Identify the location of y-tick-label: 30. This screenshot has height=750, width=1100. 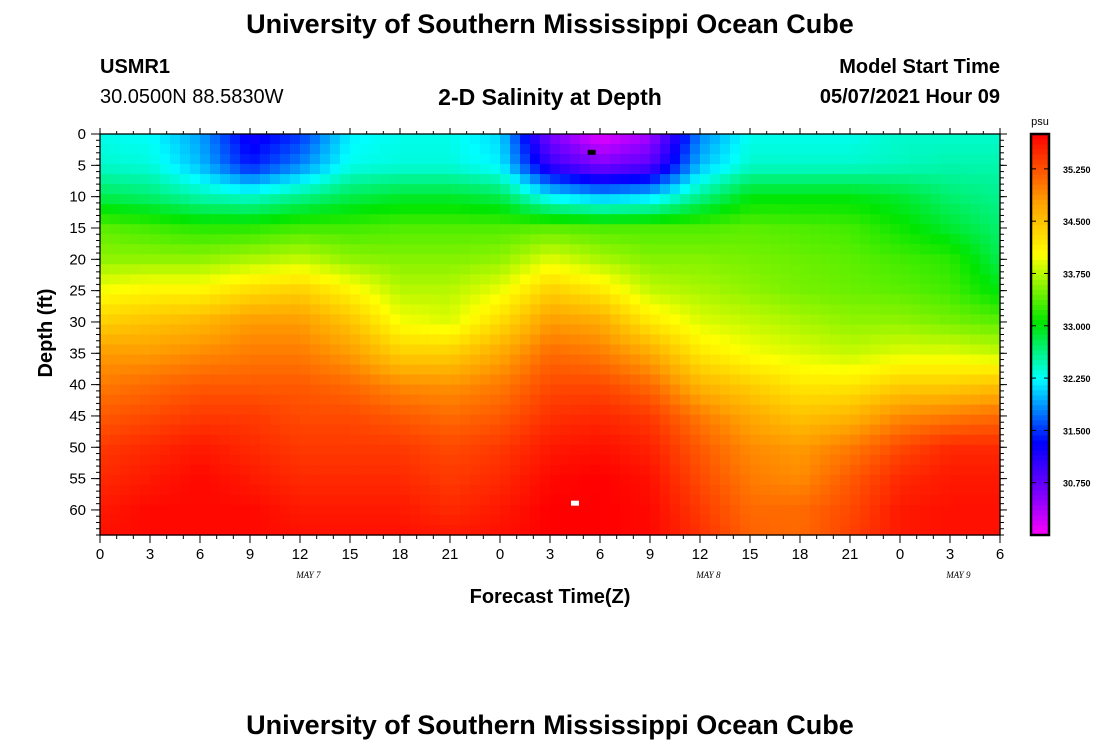
(77, 322).